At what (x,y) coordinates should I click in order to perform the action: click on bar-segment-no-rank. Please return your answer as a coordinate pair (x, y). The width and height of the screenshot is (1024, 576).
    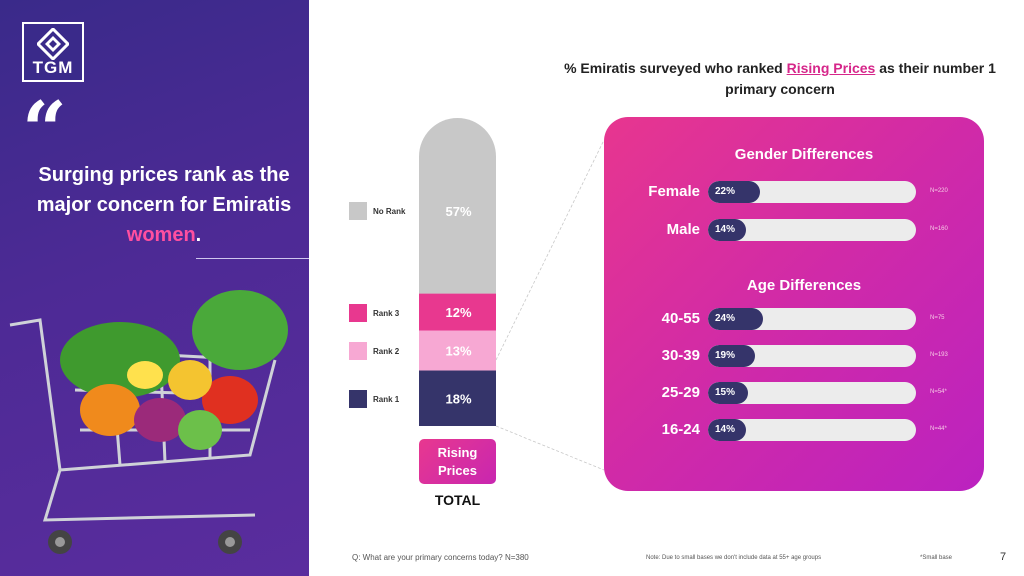
    Looking at the image, I should click on (457, 206).